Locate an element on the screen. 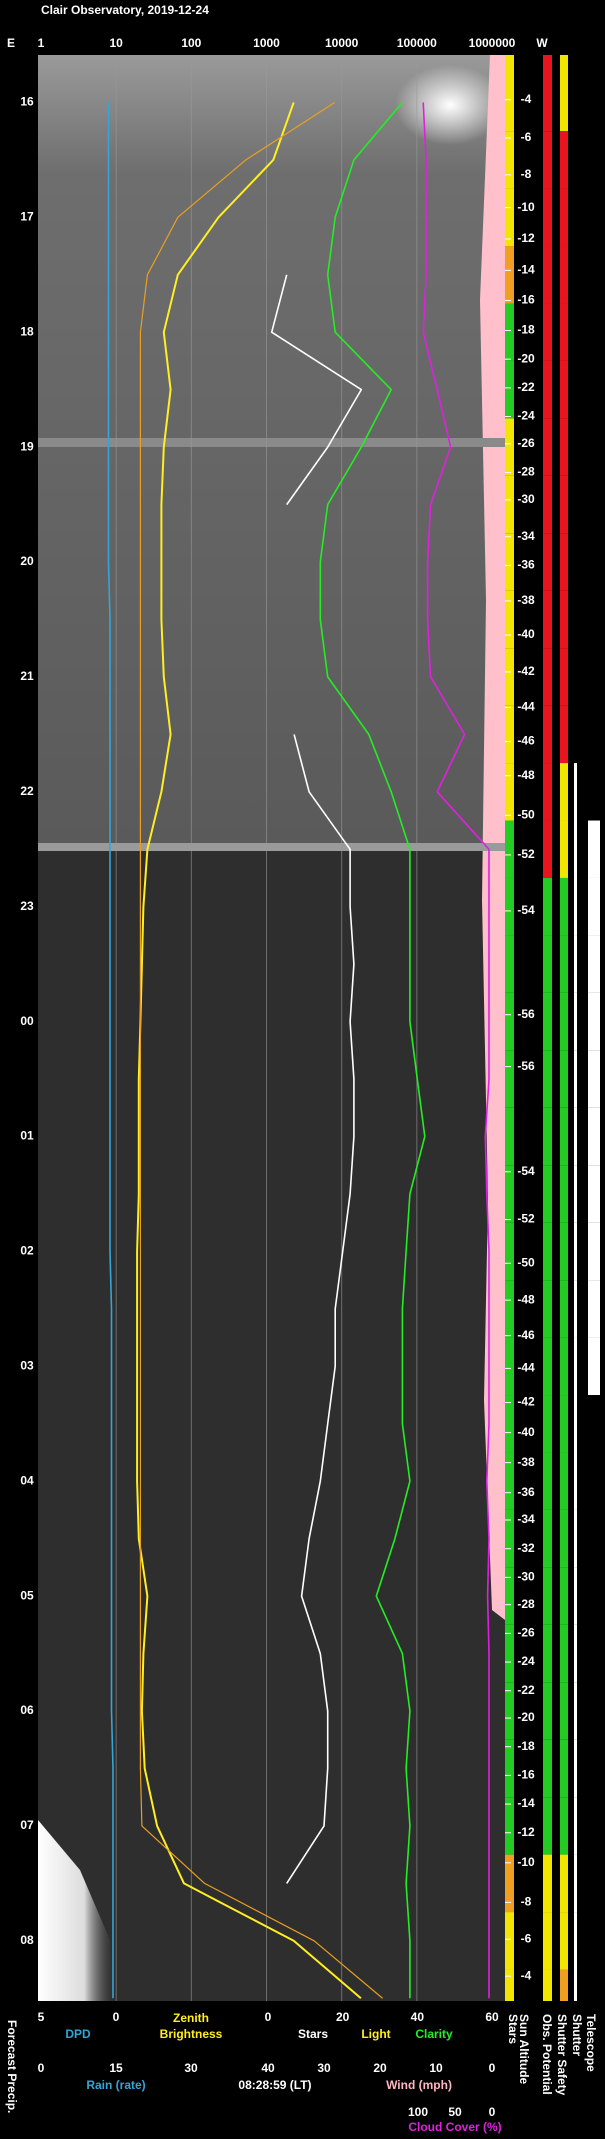 The image size is (605, 2139). sun-altitude-label: -22 is located at coordinates (526, 1690).